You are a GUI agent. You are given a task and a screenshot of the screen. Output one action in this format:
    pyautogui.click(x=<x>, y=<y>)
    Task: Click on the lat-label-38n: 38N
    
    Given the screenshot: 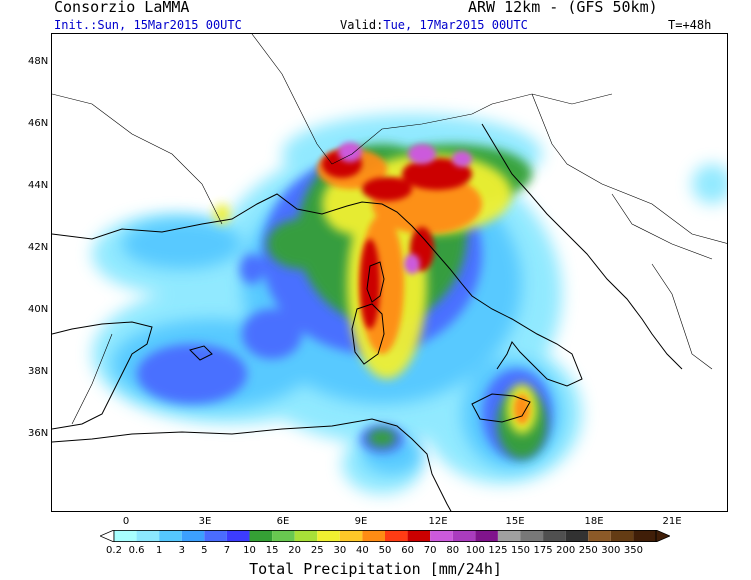 What is the action you would take?
    pyautogui.click(x=38, y=371)
    